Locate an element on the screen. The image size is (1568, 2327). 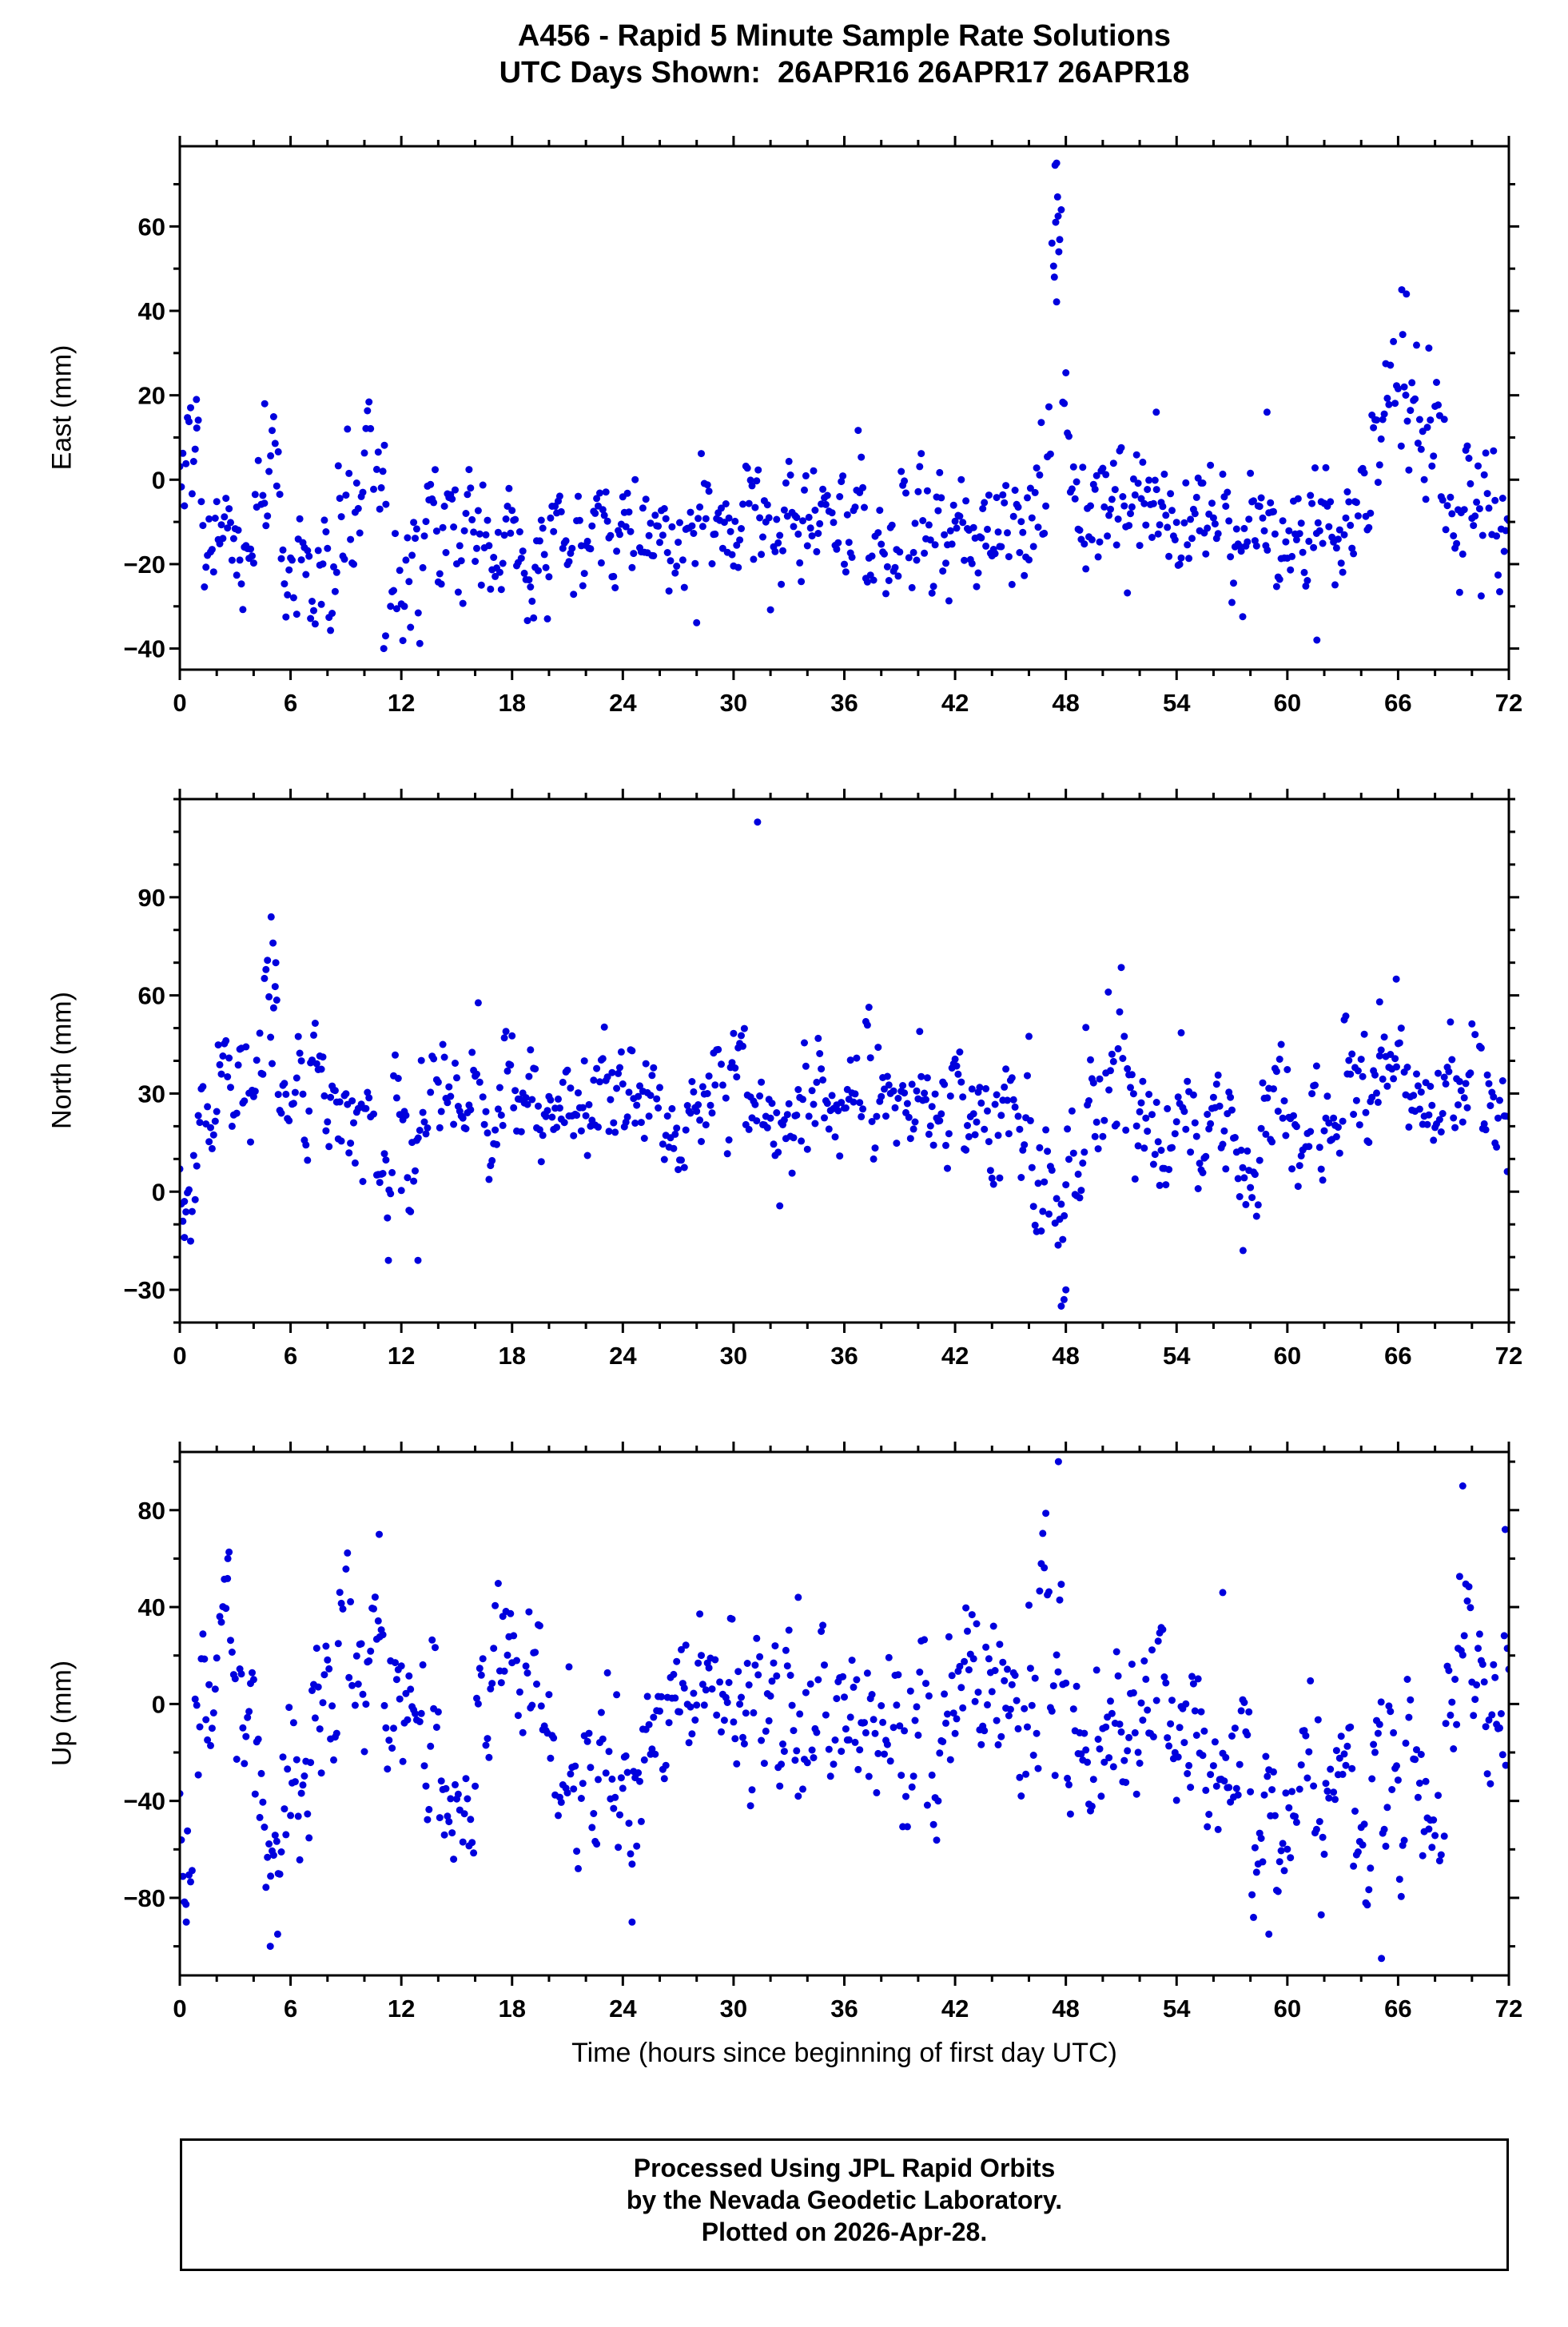
up-x-tick-label: 18 is located at coordinates (512, 2009).